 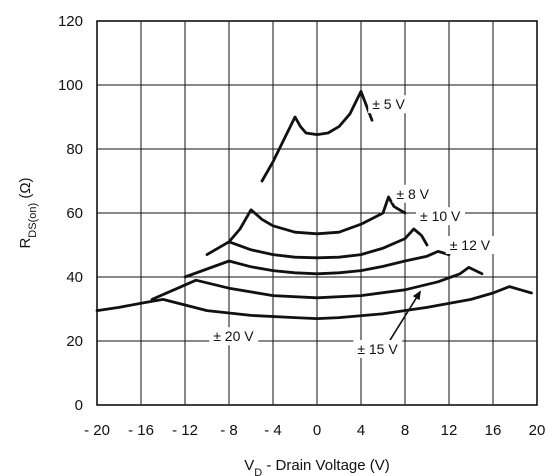 What do you see at coordinates (361, 430) in the screenshot?
I see `x-tick-label: 4` at bounding box center [361, 430].